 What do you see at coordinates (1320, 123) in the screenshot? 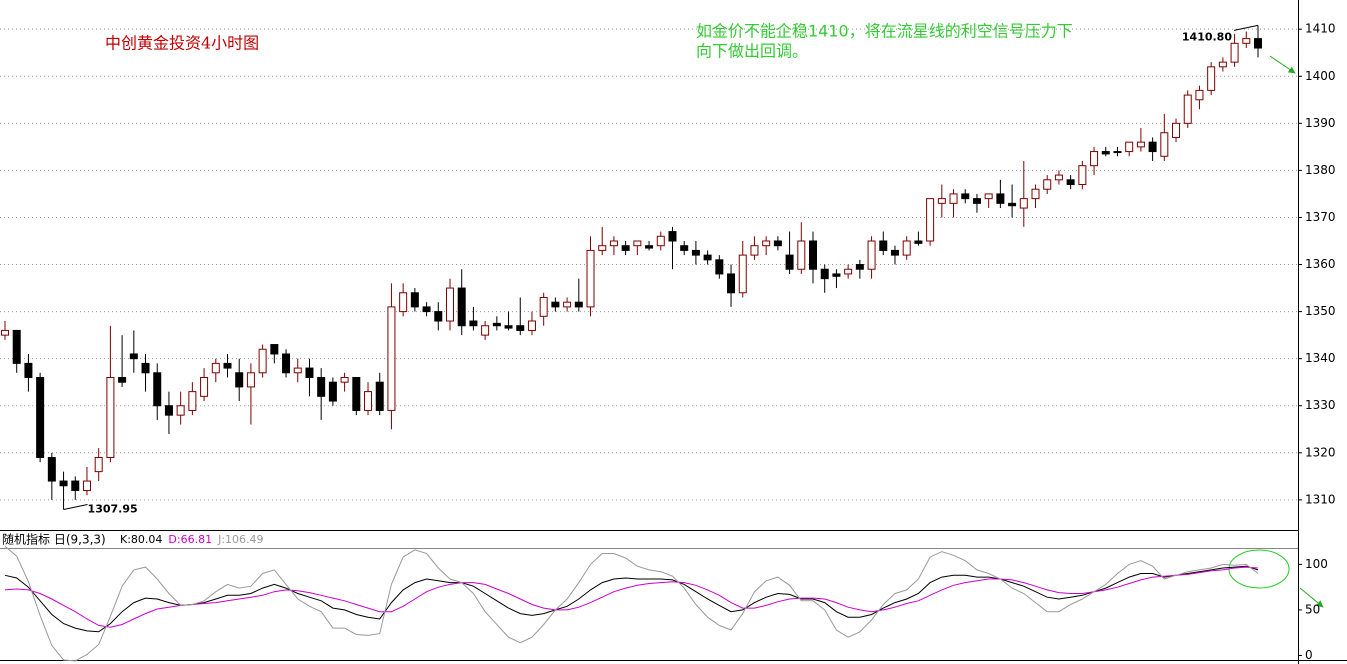
I see `y-tick-label: 1390` at bounding box center [1320, 123].